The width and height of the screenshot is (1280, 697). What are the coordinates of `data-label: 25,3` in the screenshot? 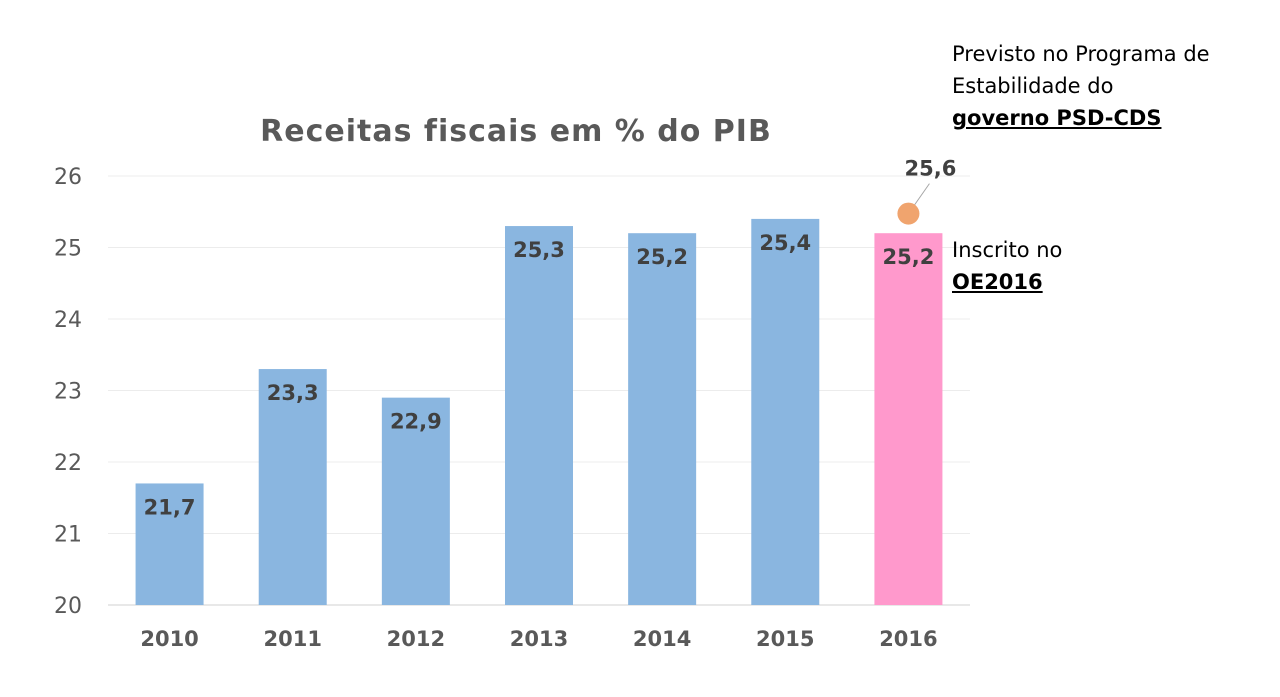 It's located at (539, 250).